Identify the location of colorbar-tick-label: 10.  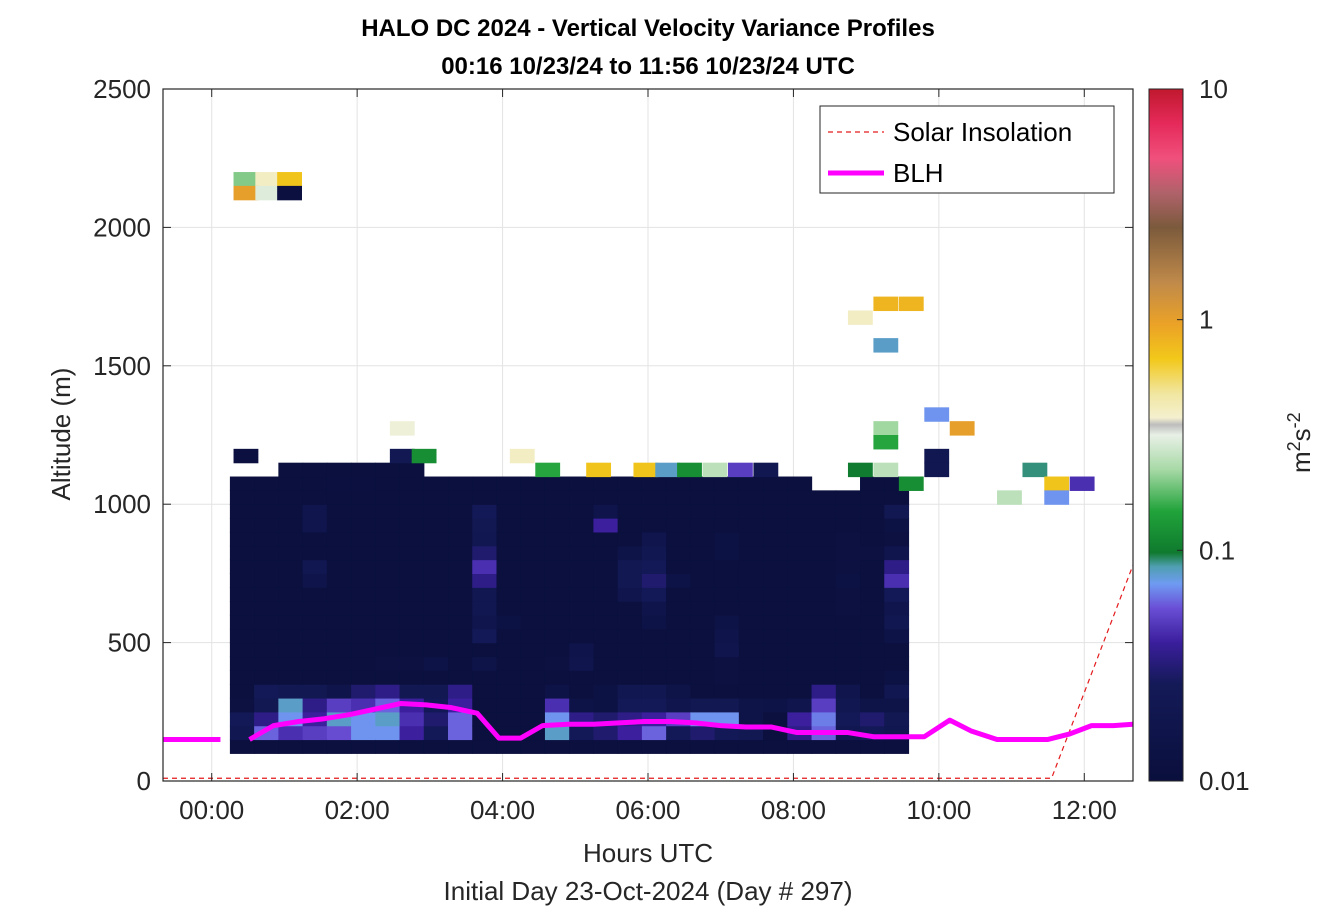
(1213, 89).